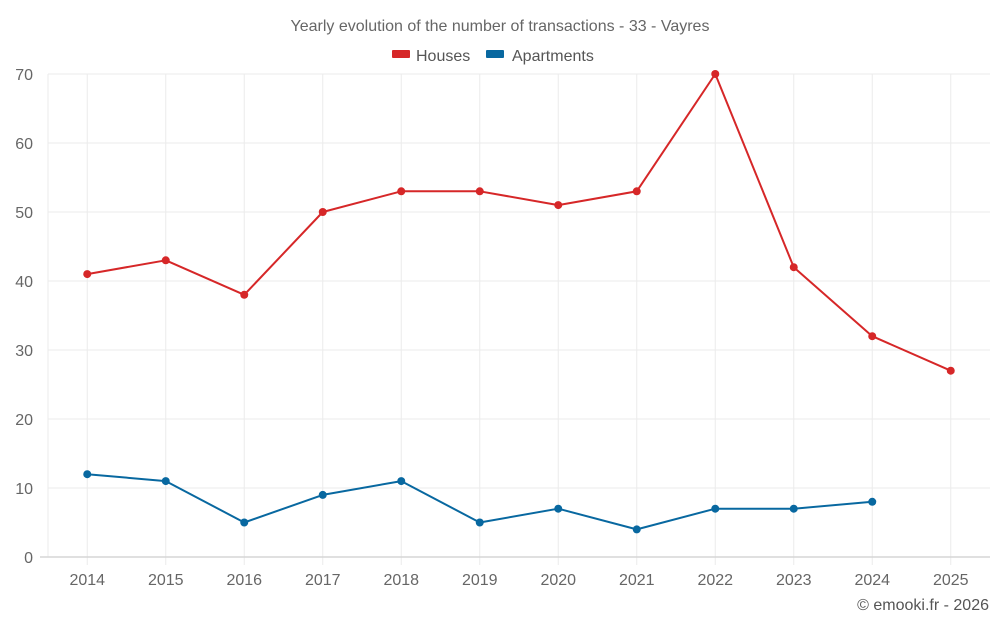 The image size is (1000, 625). Describe the element at coordinates (401, 54) in the screenshot. I see `legend-swatch-houses` at that location.